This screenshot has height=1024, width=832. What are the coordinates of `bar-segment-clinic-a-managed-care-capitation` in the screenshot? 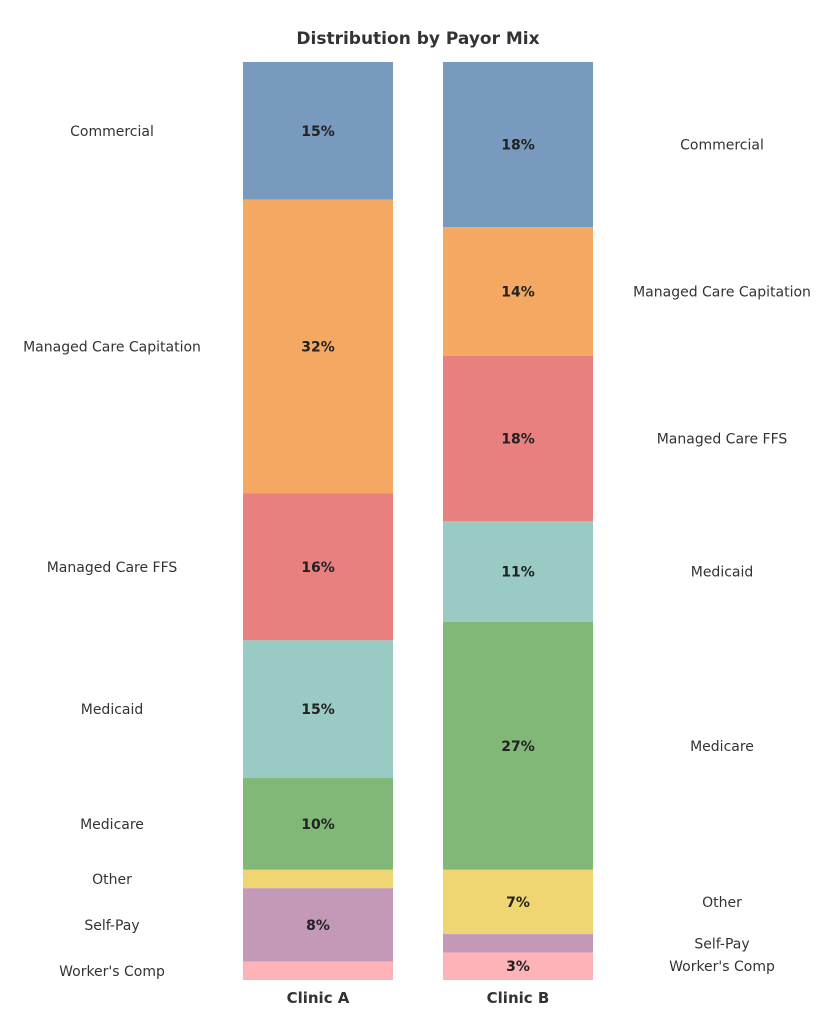 It's located at (318, 346).